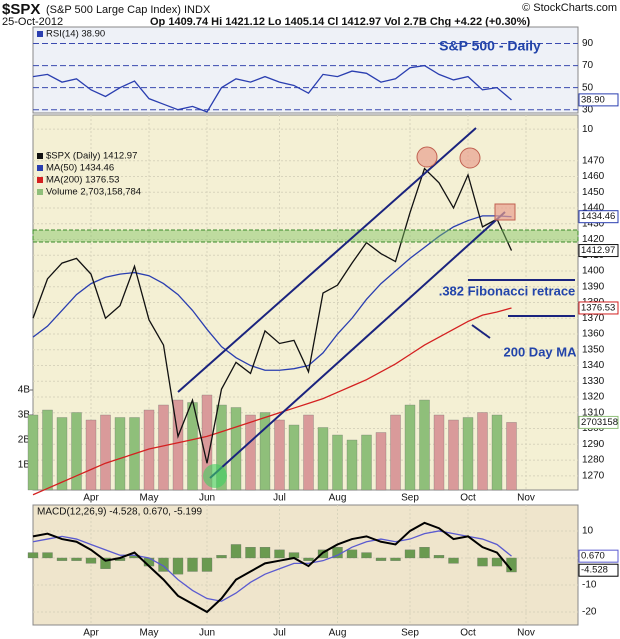 The height and width of the screenshot is (639, 620). I want to click on y-tick-label: 1360, so click(593, 334).